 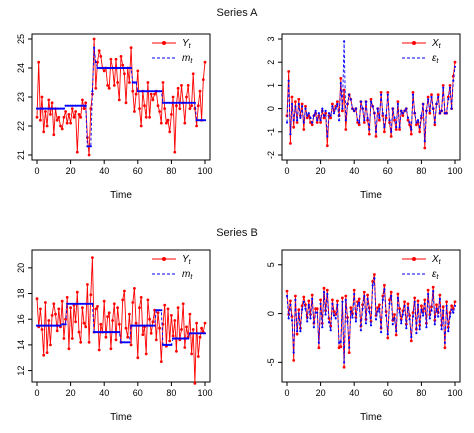 What do you see at coordinates (421, 393) in the screenshot?
I see `x-tick-label: 80` at bounding box center [421, 393].